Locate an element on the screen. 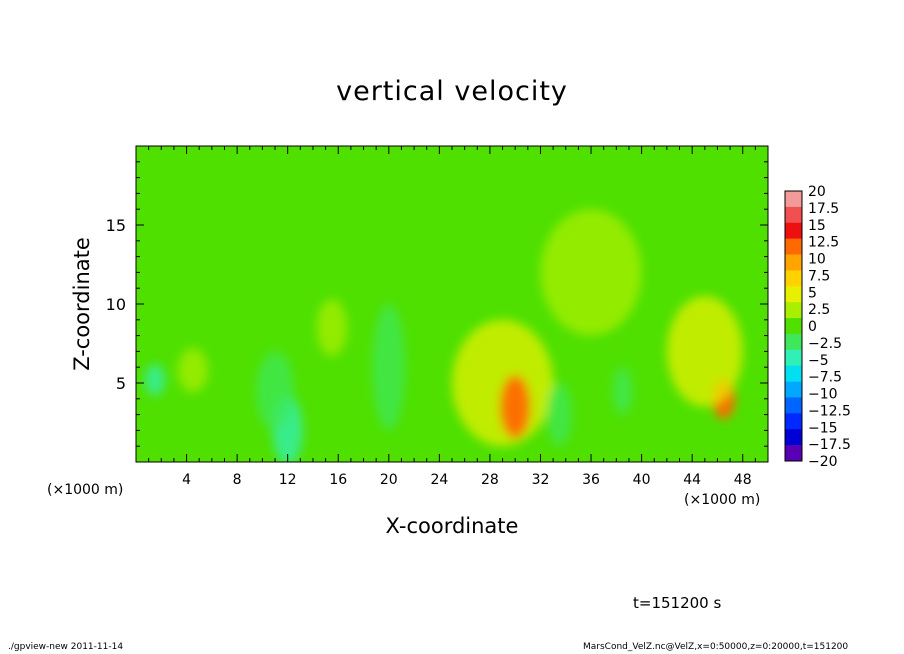  colorbar-label: −10 is located at coordinates (823, 395).